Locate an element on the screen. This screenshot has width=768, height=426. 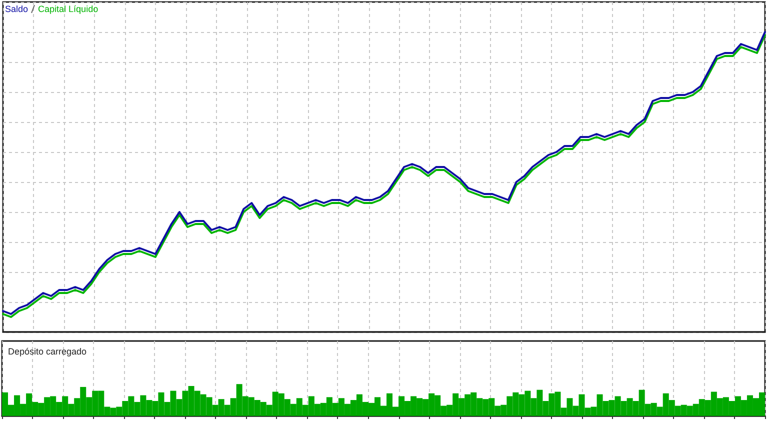
text: Saldo is located at coordinates (16, 9).